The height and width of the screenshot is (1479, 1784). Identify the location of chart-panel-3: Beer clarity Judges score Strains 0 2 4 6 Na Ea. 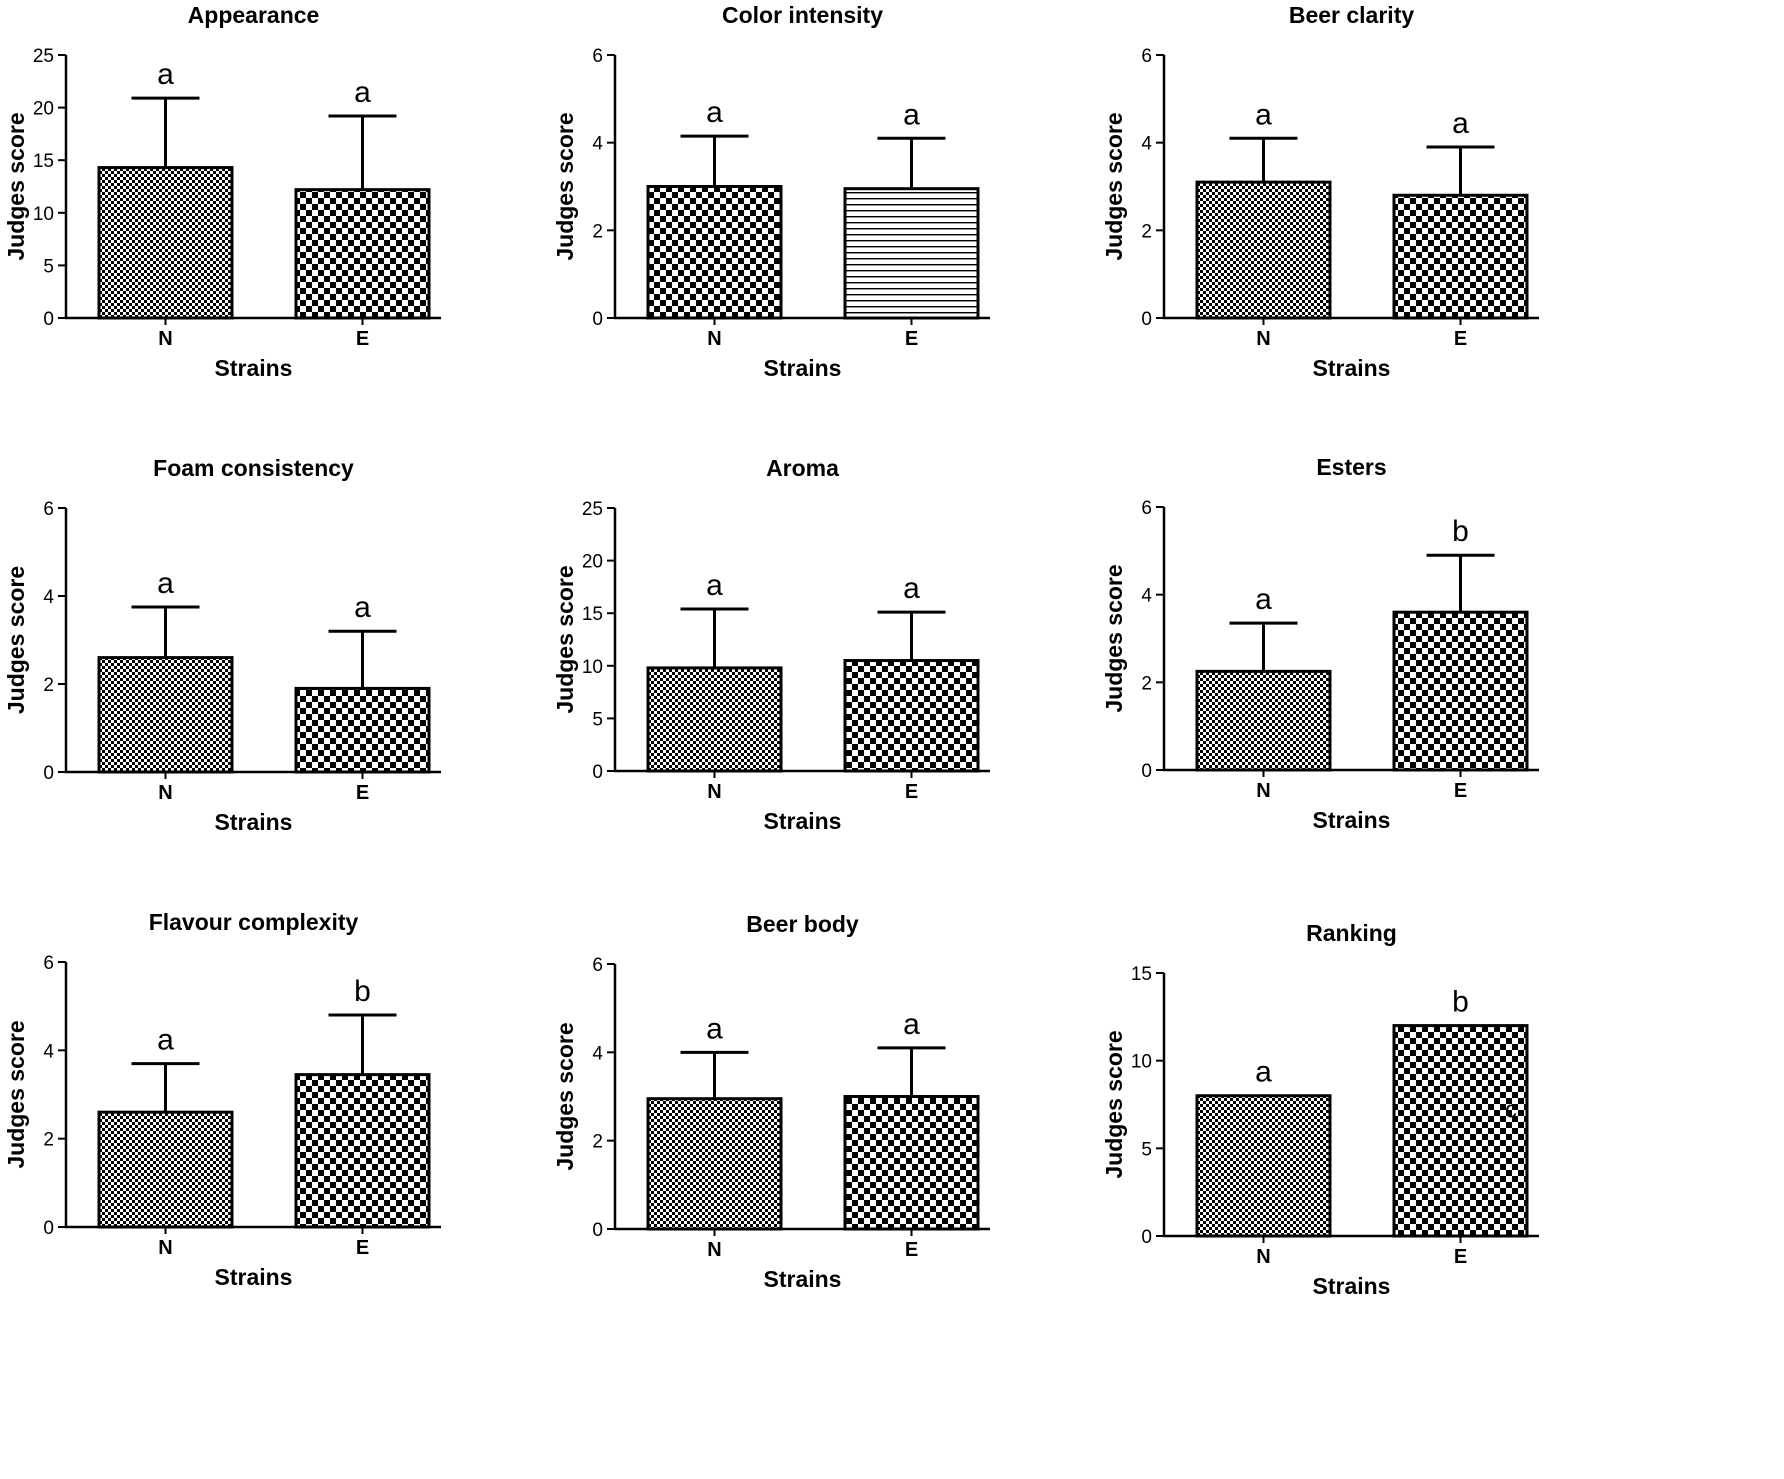
(1320, 191).